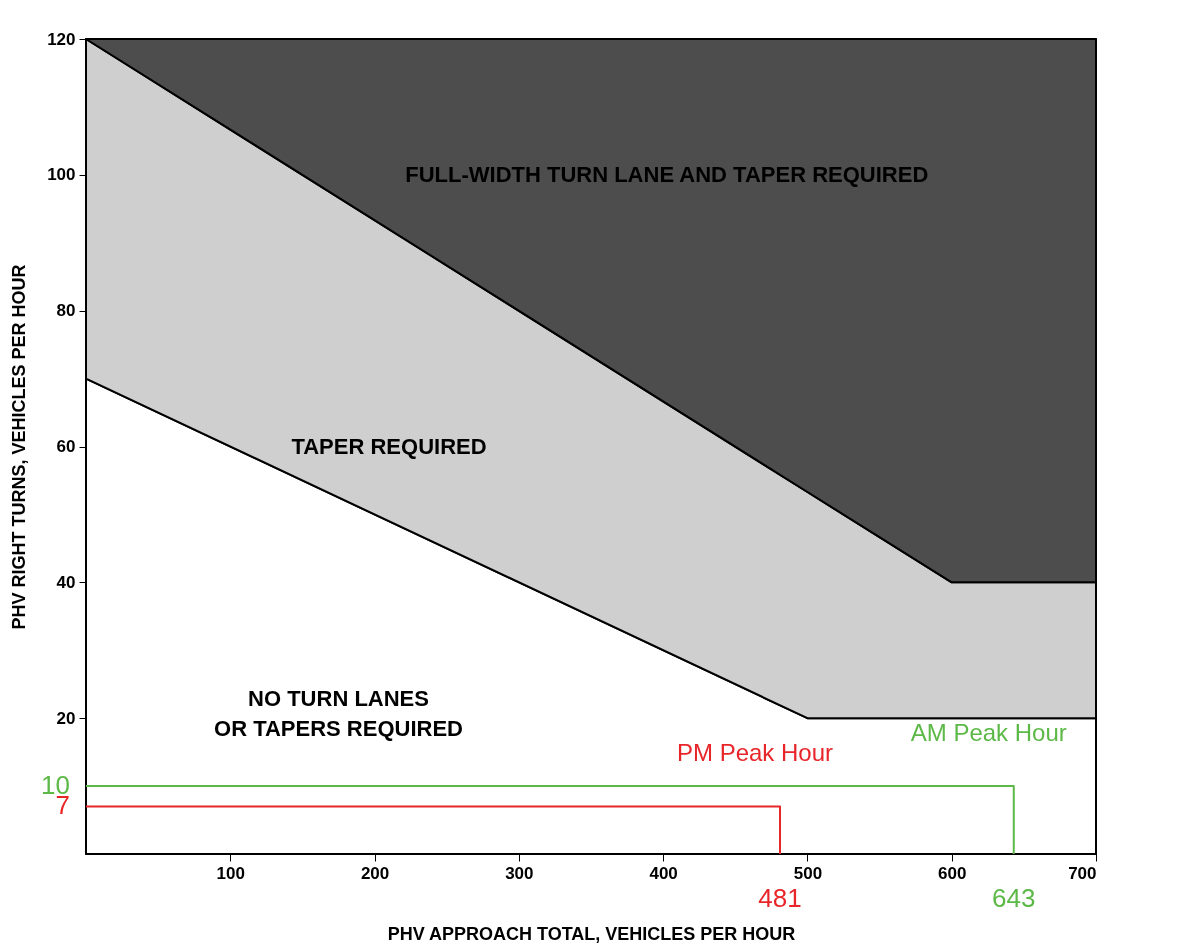 The height and width of the screenshot is (946, 1184). Describe the element at coordinates (230, 873) in the screenshot. I see `x-tick-label: 100` at that location.